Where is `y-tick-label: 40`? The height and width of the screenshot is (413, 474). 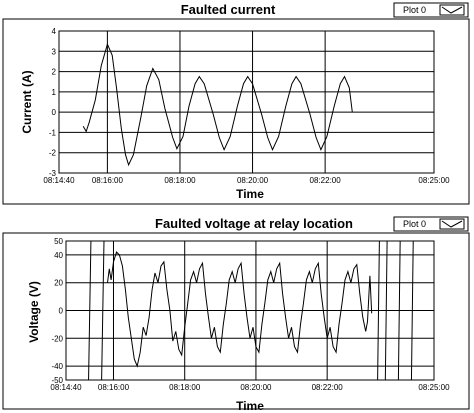 y-tick-label: 40 is located at coordinates (58, 255).